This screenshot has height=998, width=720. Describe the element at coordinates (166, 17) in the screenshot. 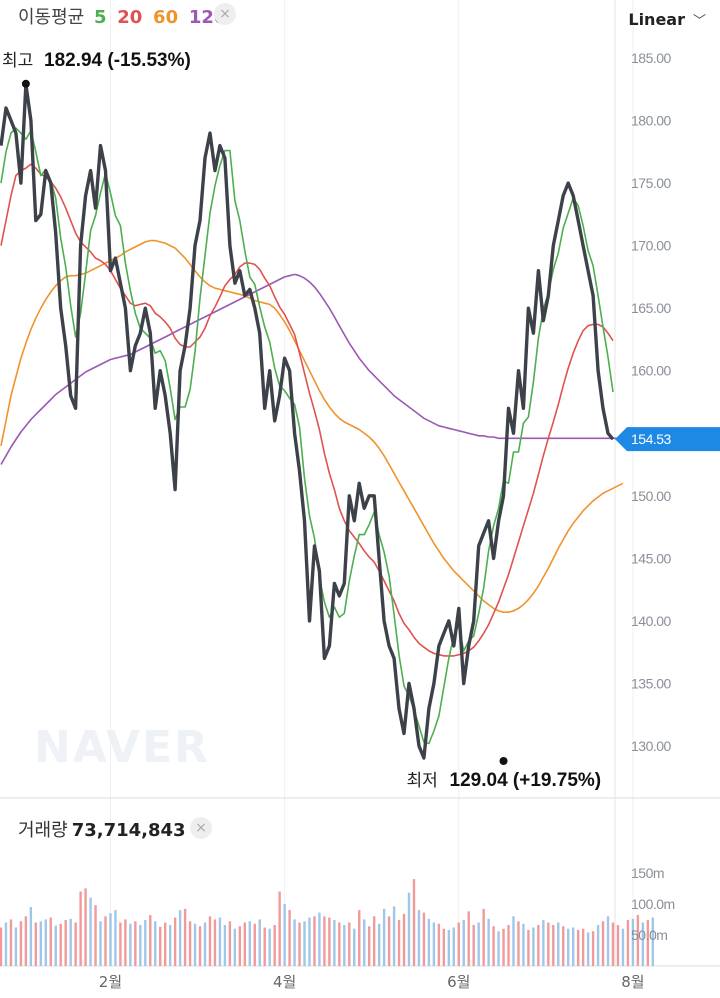

I see `ma-60-label: 60` at that location.